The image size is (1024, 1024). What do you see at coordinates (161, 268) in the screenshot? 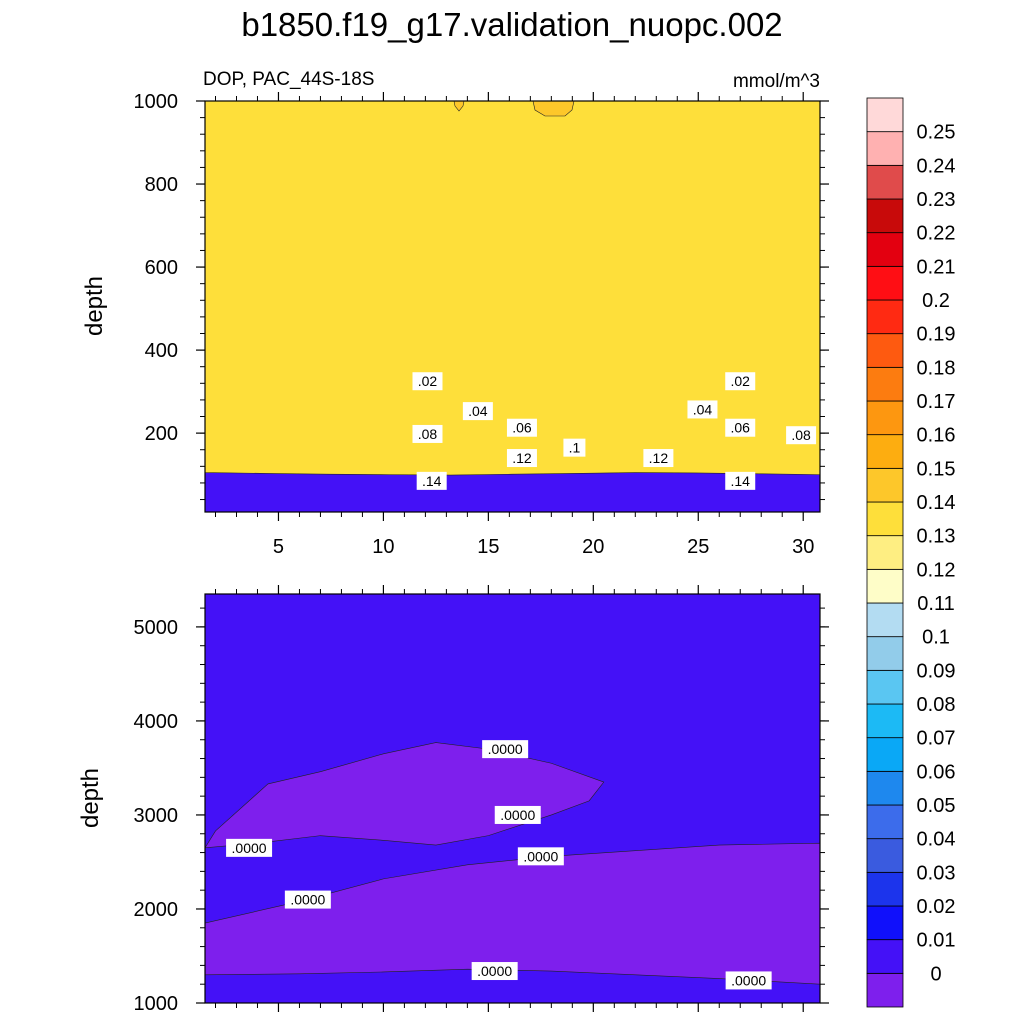
I see `y-tick-label: 600` at bounding box center [161, 268].